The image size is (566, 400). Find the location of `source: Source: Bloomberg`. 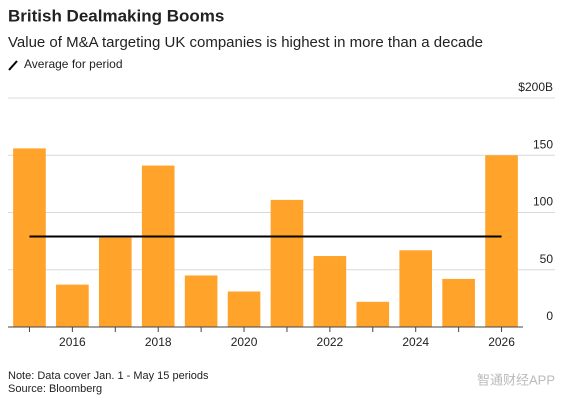

source: Source: Bloomberg is located at coordinates (55, 389).